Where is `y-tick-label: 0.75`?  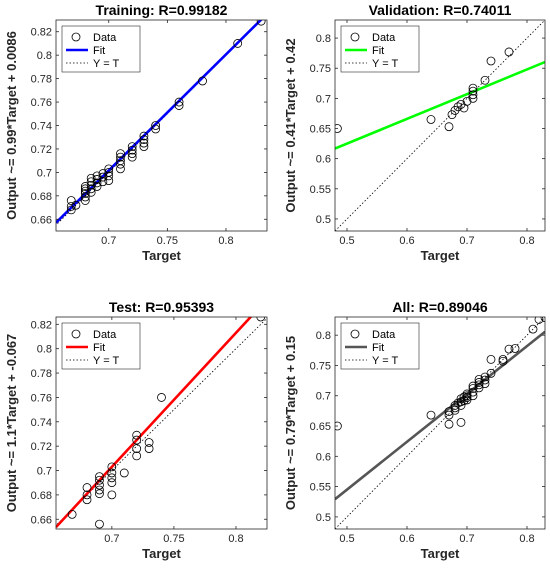 y-tick-label: 0.75 is located at coordinates (320, 366).